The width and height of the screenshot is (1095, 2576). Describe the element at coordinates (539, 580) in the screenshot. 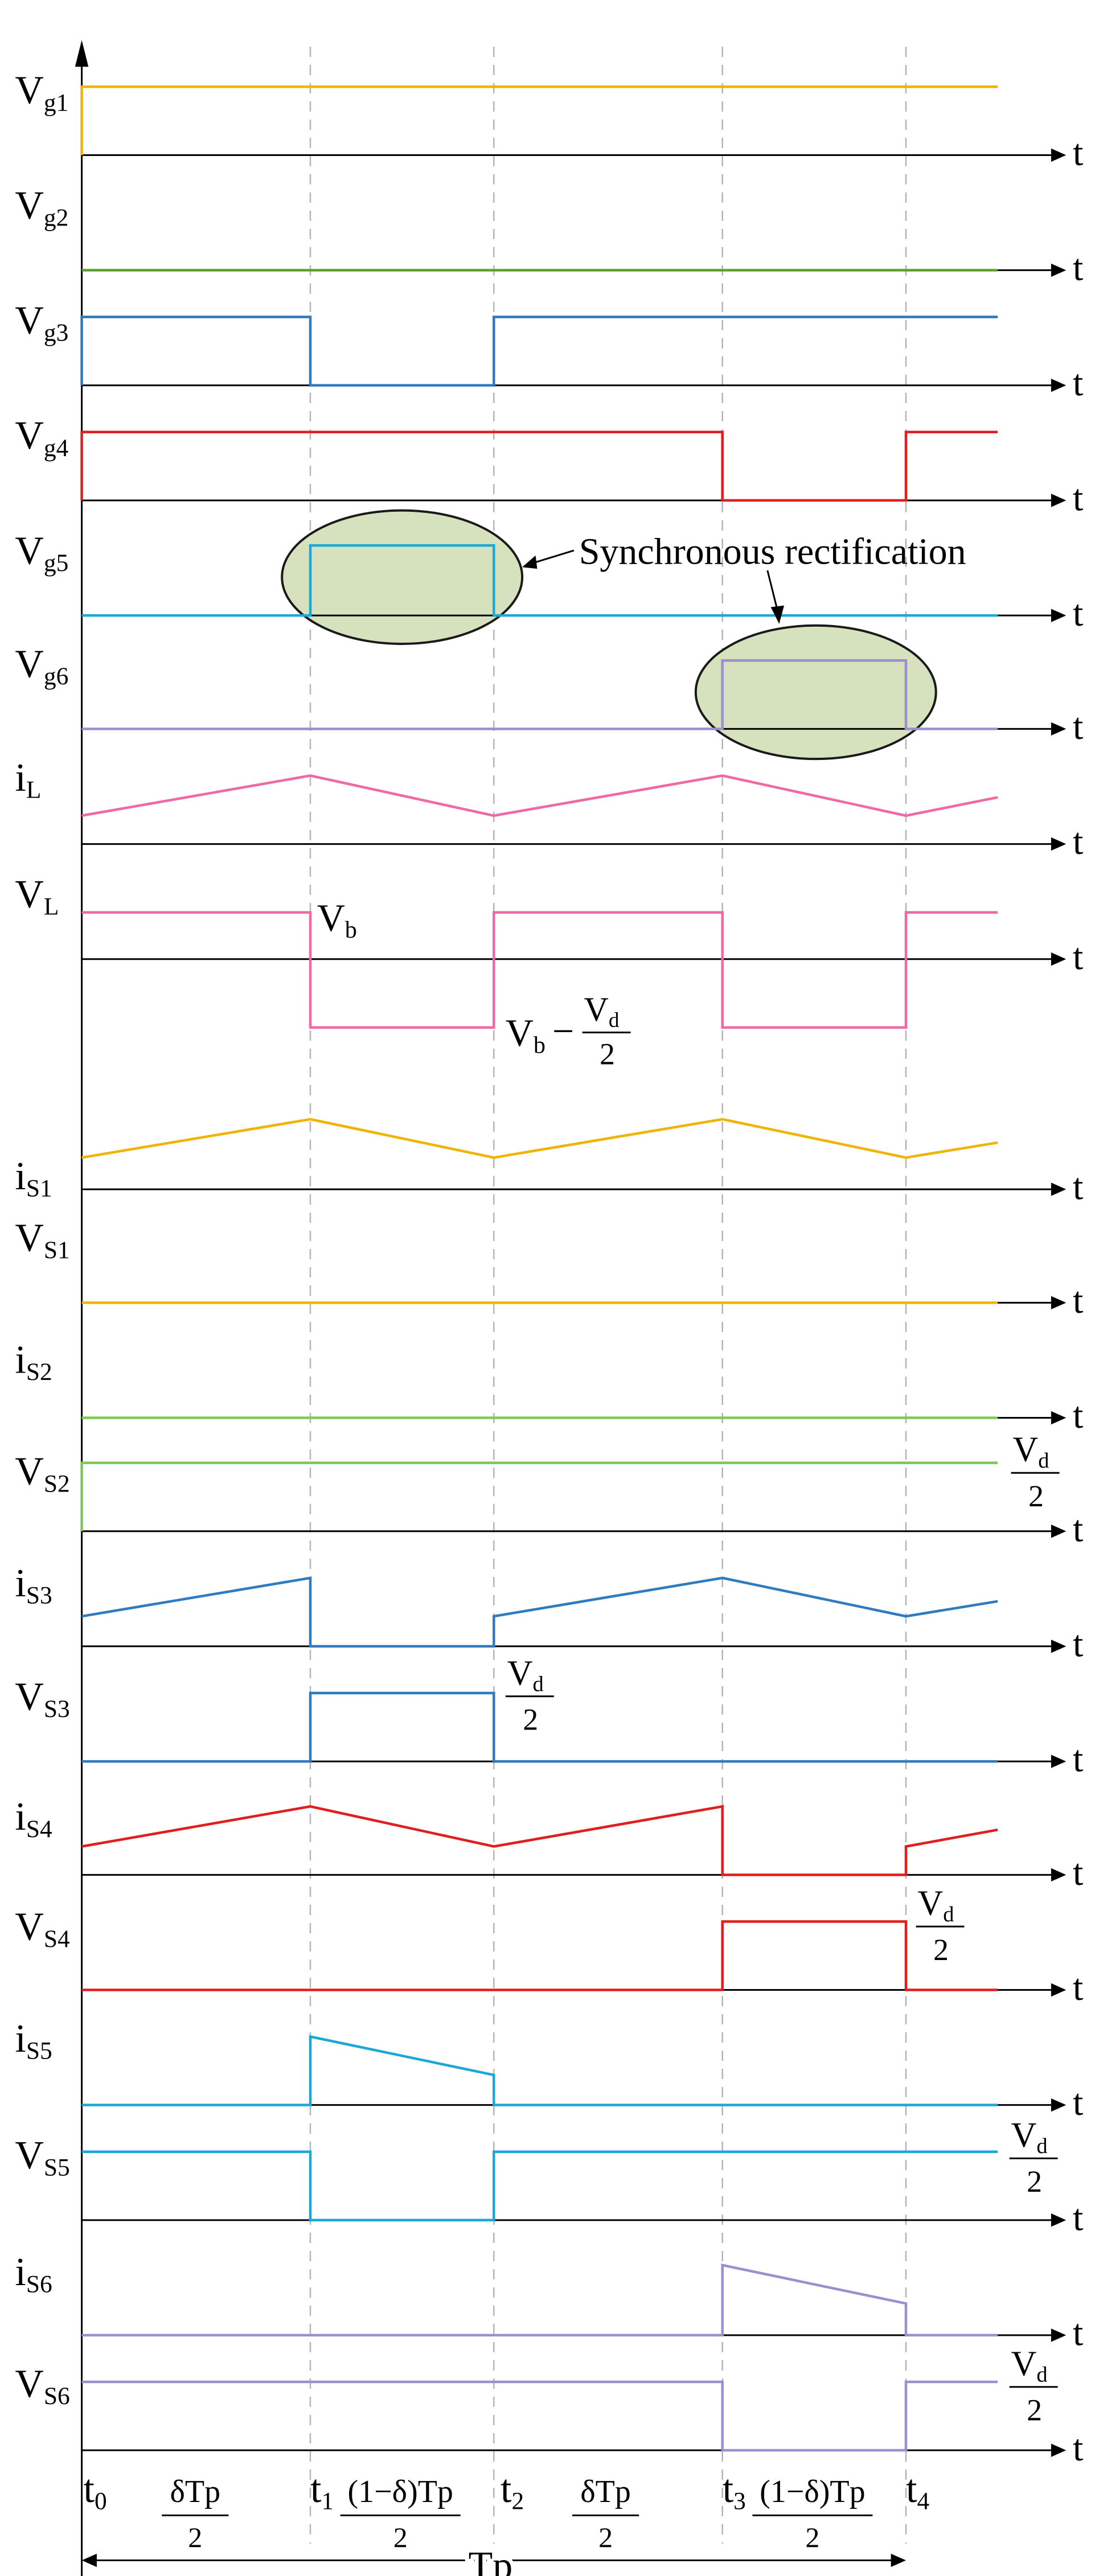

I see `waveform-vg5` at that location.